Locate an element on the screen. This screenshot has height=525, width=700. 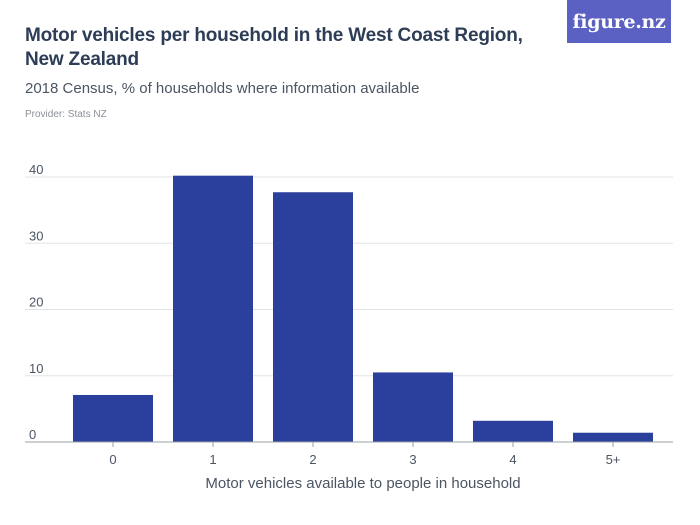
figure-nz-logo: figure.nz is located at coordinates (619, 21).